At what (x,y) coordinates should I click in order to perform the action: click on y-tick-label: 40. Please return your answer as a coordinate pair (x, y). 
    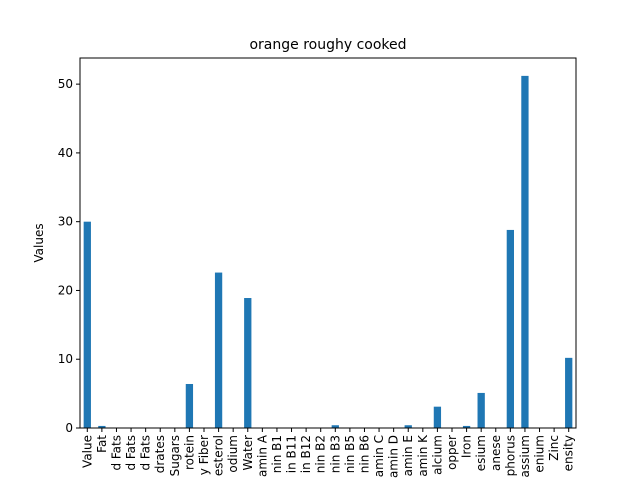
    Looking at the image, I should click on (65, 153).